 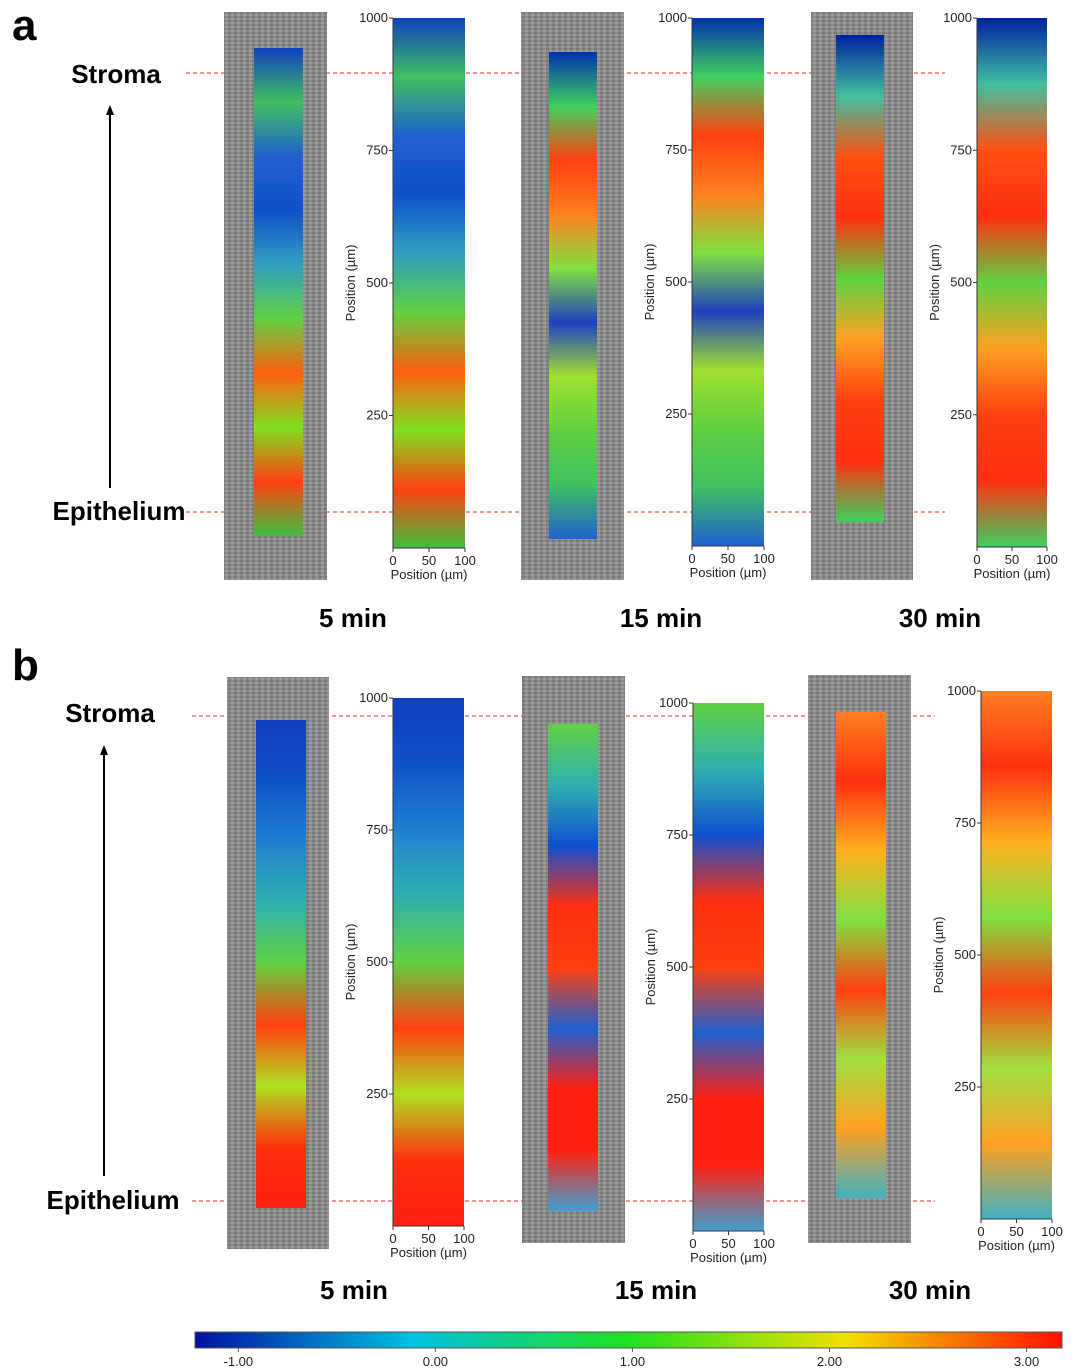 What do you see at coordinates (628, 1340) in the screenshot?
I see `colorbar` at bounding box center [628, 1340].